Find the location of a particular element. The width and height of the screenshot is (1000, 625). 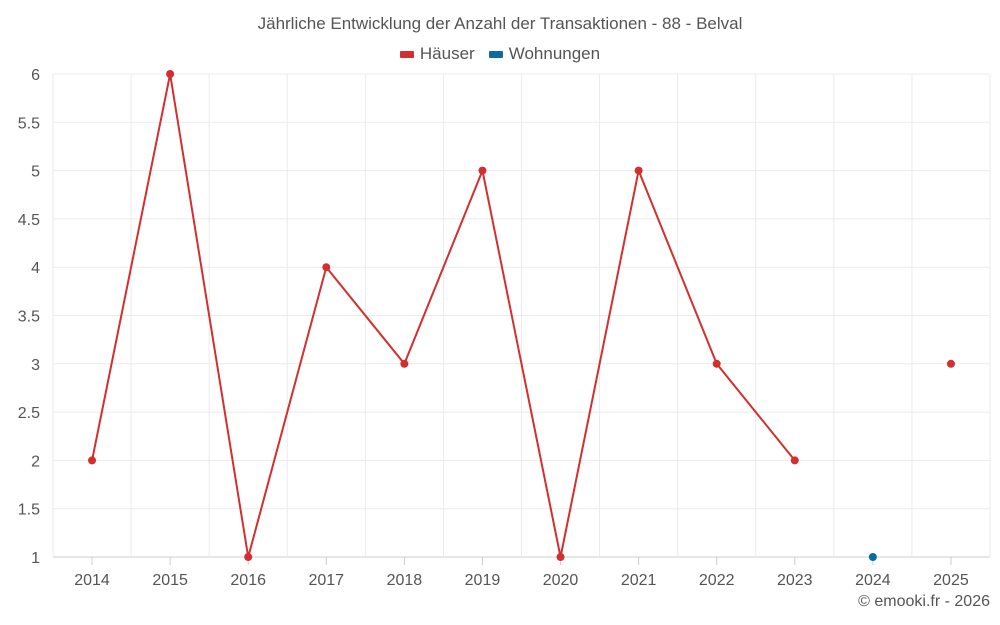

x-tick-label: 2020 is located at coordinates (561, 580).